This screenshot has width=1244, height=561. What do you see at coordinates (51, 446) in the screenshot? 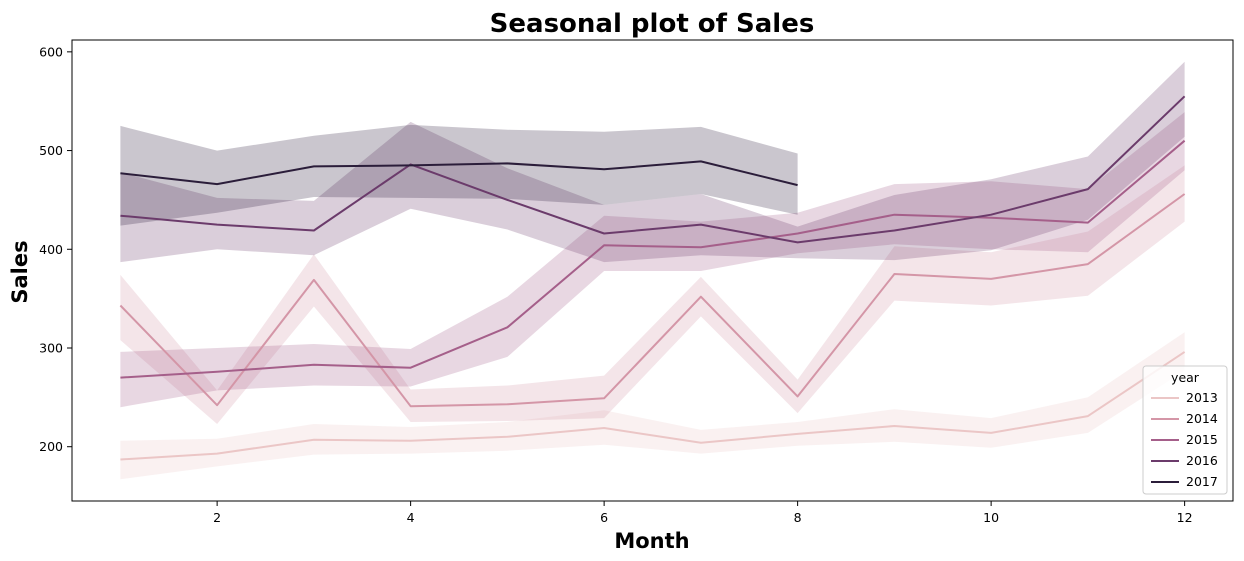
I see `y-tick-label-200: 200` at bounding box center [51, 446].